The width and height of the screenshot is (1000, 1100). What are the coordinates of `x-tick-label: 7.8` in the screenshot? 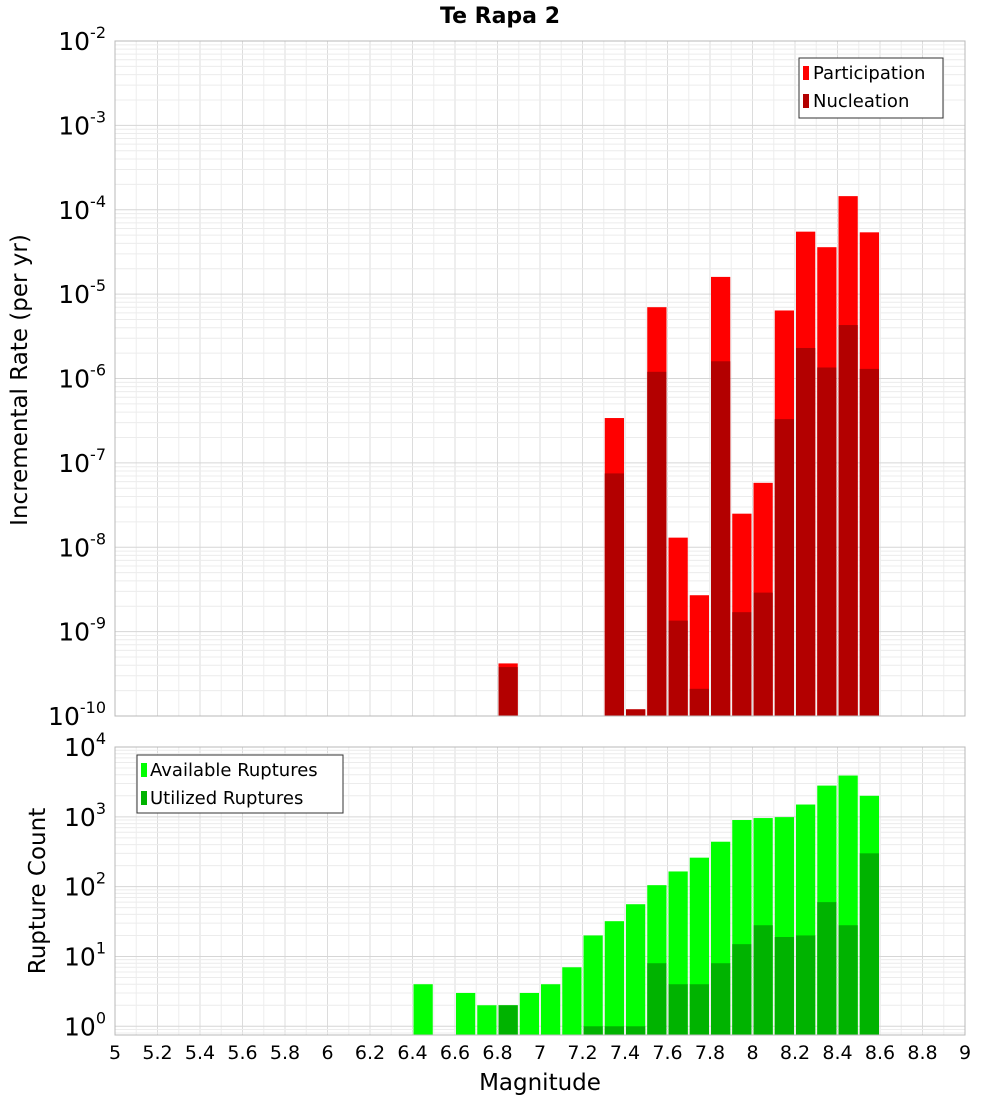 It's located at (710, 1053).